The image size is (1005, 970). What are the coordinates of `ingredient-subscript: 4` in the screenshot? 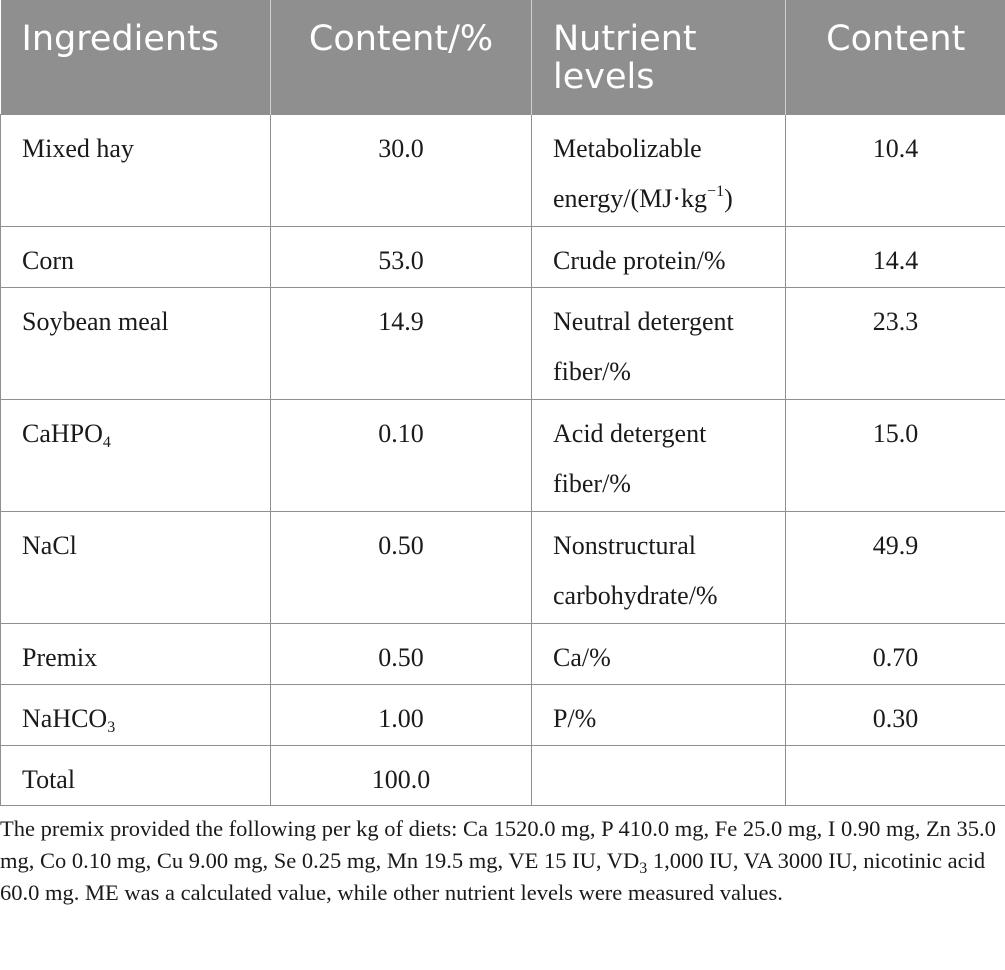 It's located at (106, 442).